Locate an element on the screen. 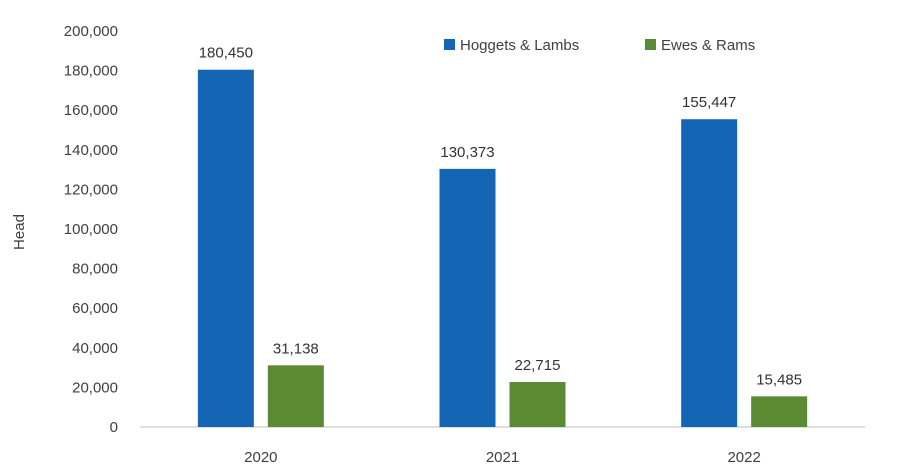 The height and width of the screenshot is (474, 905). y-axis-title: Head is located at coordinates (19, 232).